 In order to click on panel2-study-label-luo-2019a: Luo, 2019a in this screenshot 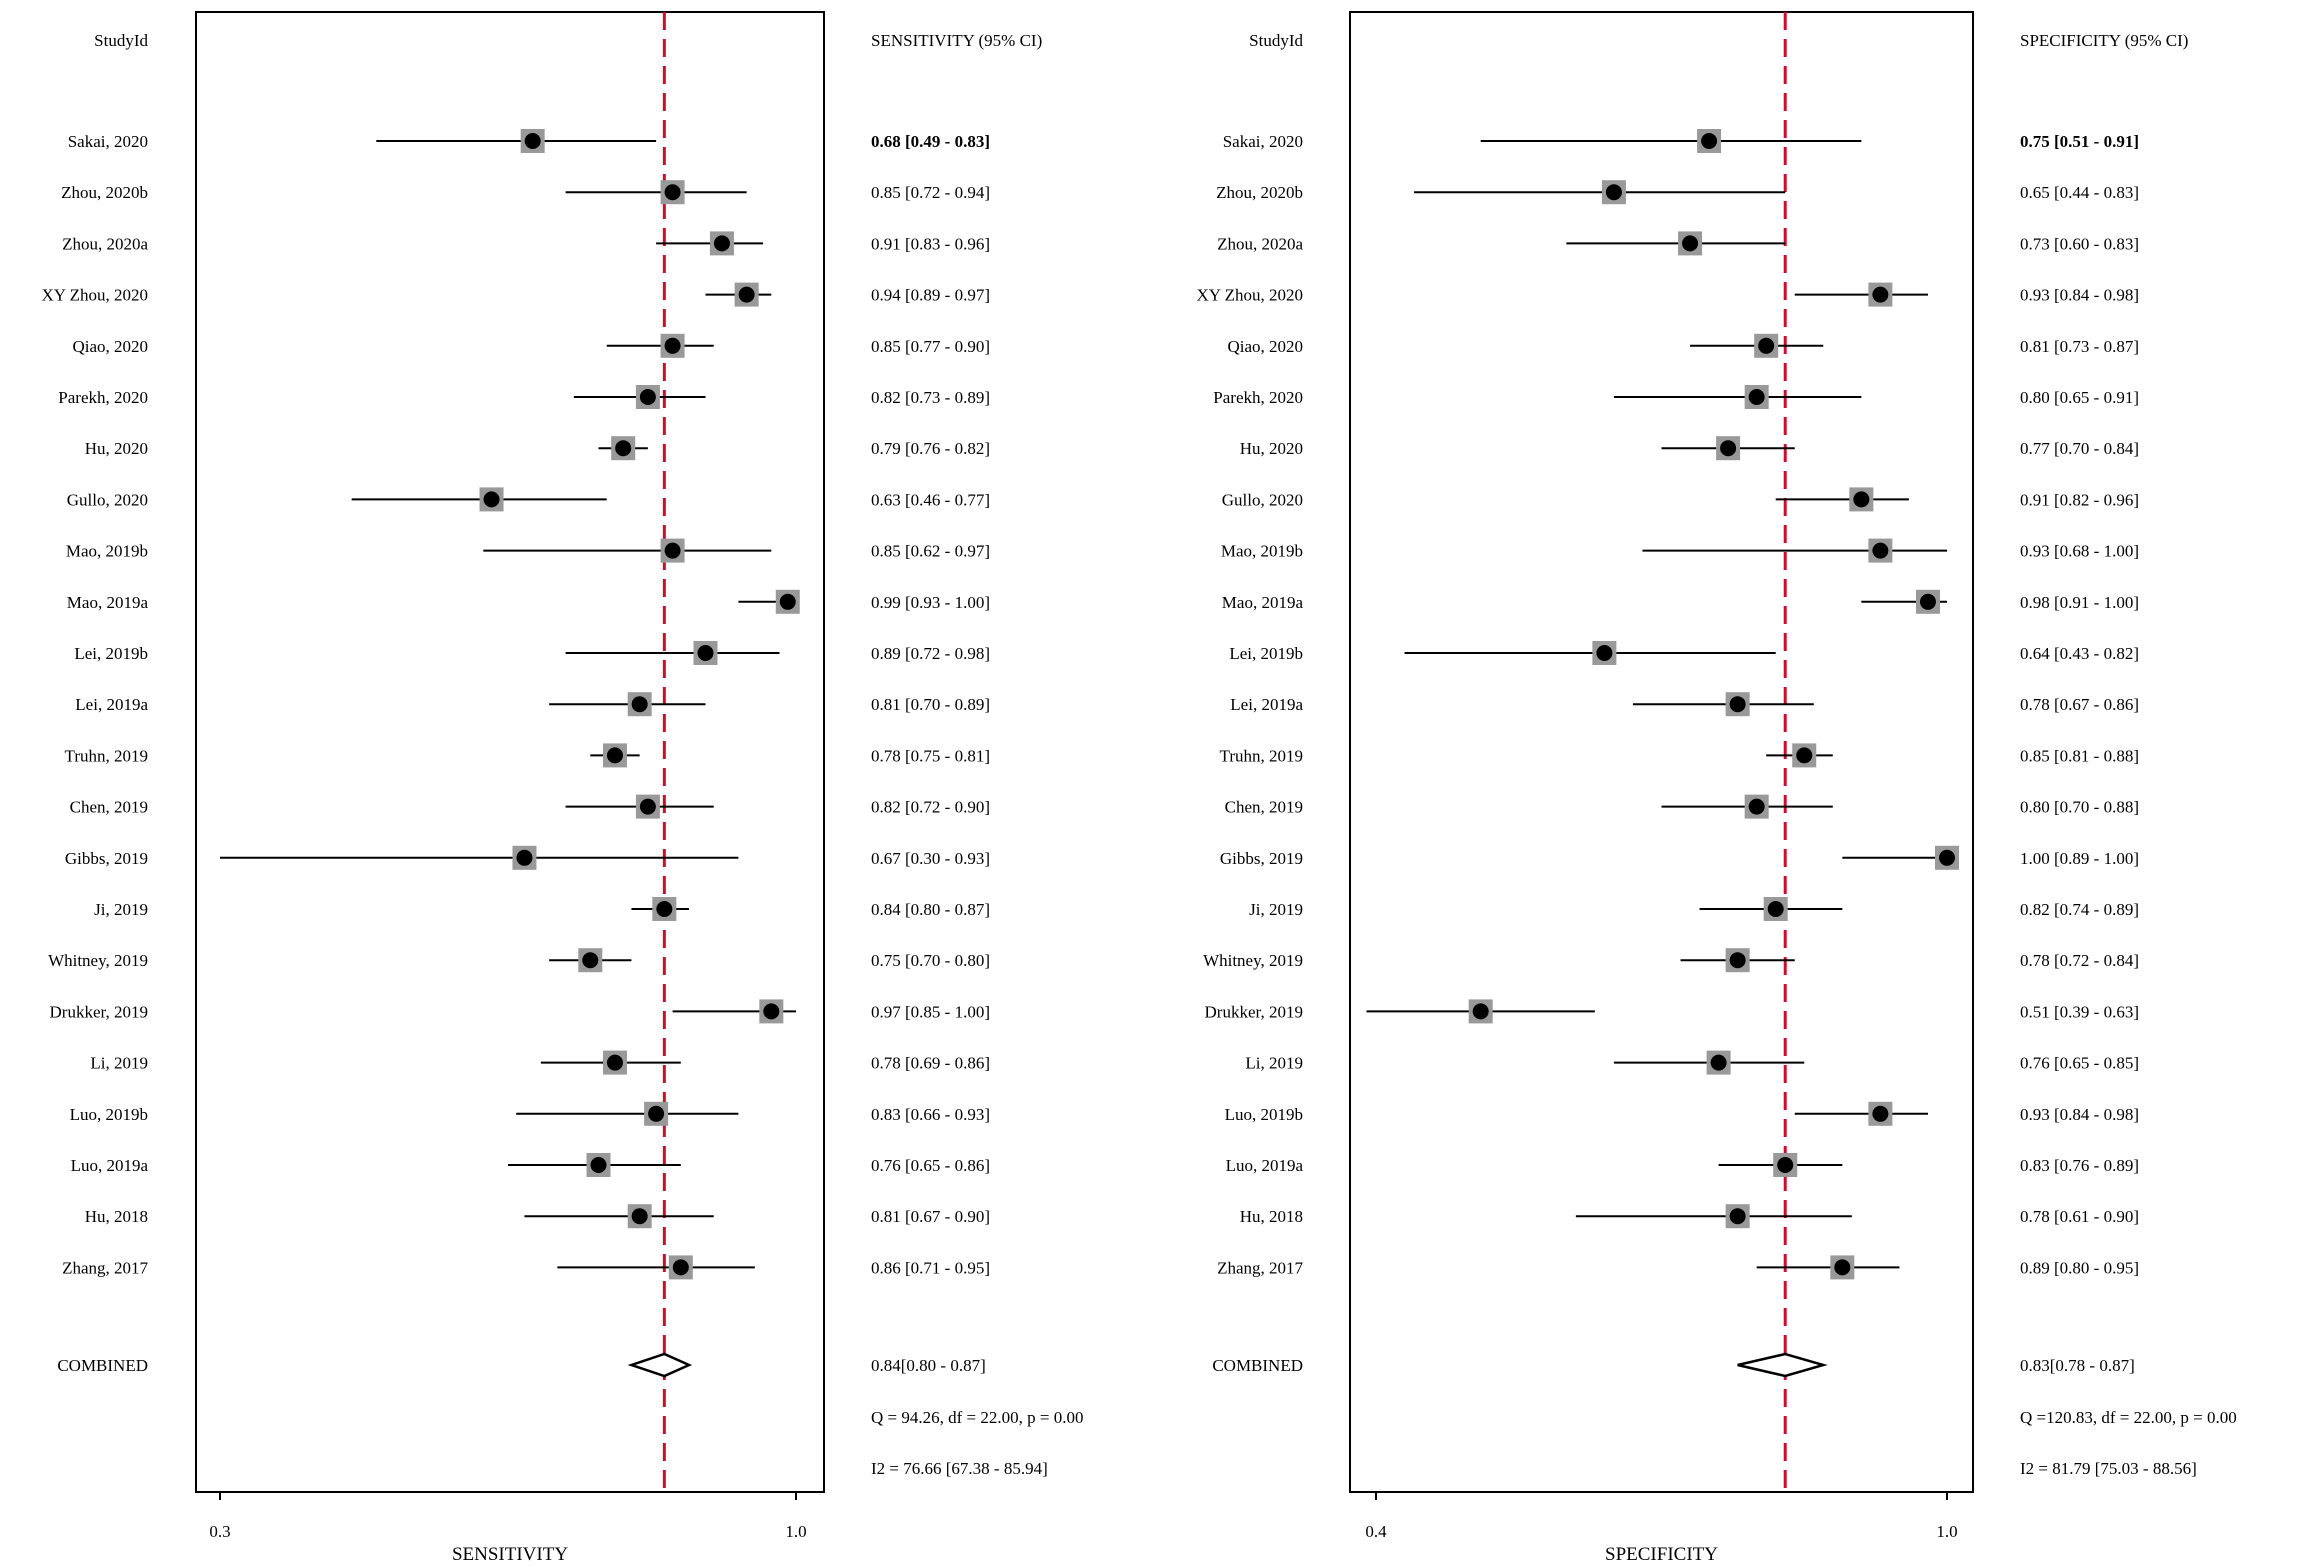, I will do `click(1265, 1165)`.